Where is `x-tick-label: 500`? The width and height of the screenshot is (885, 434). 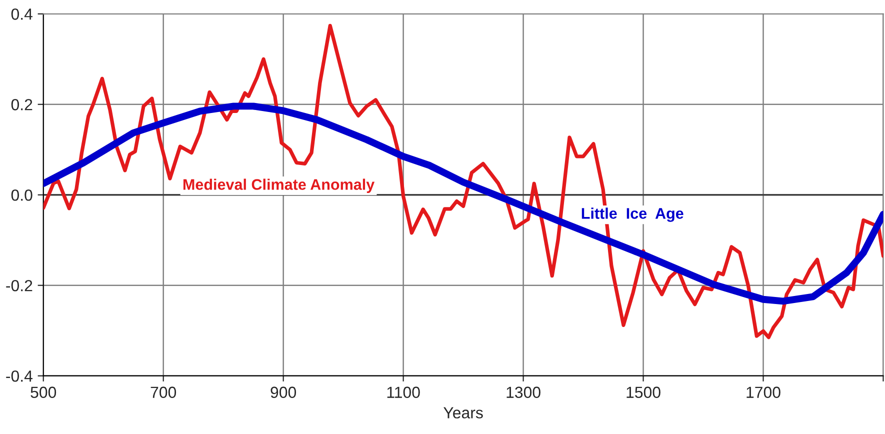 x-tick-label: 500 is located at coordinates (43, 392).